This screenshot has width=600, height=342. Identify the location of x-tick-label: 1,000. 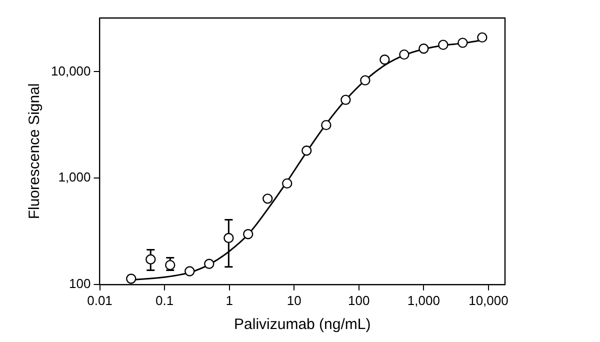
(423, 300).